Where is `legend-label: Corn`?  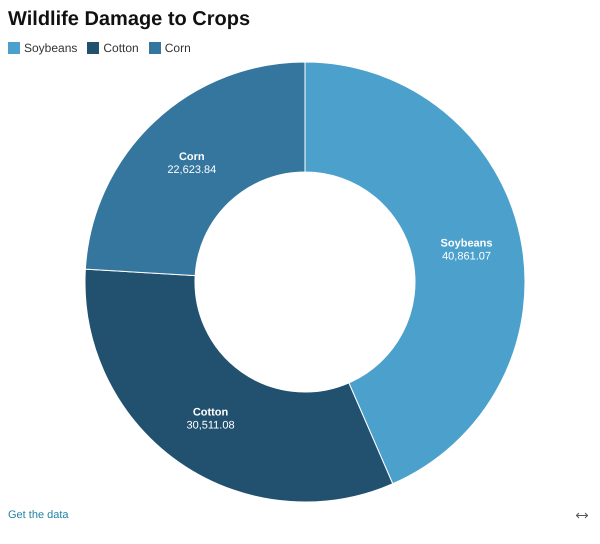
legend-label: Corn is located at coordinates (177, 48).